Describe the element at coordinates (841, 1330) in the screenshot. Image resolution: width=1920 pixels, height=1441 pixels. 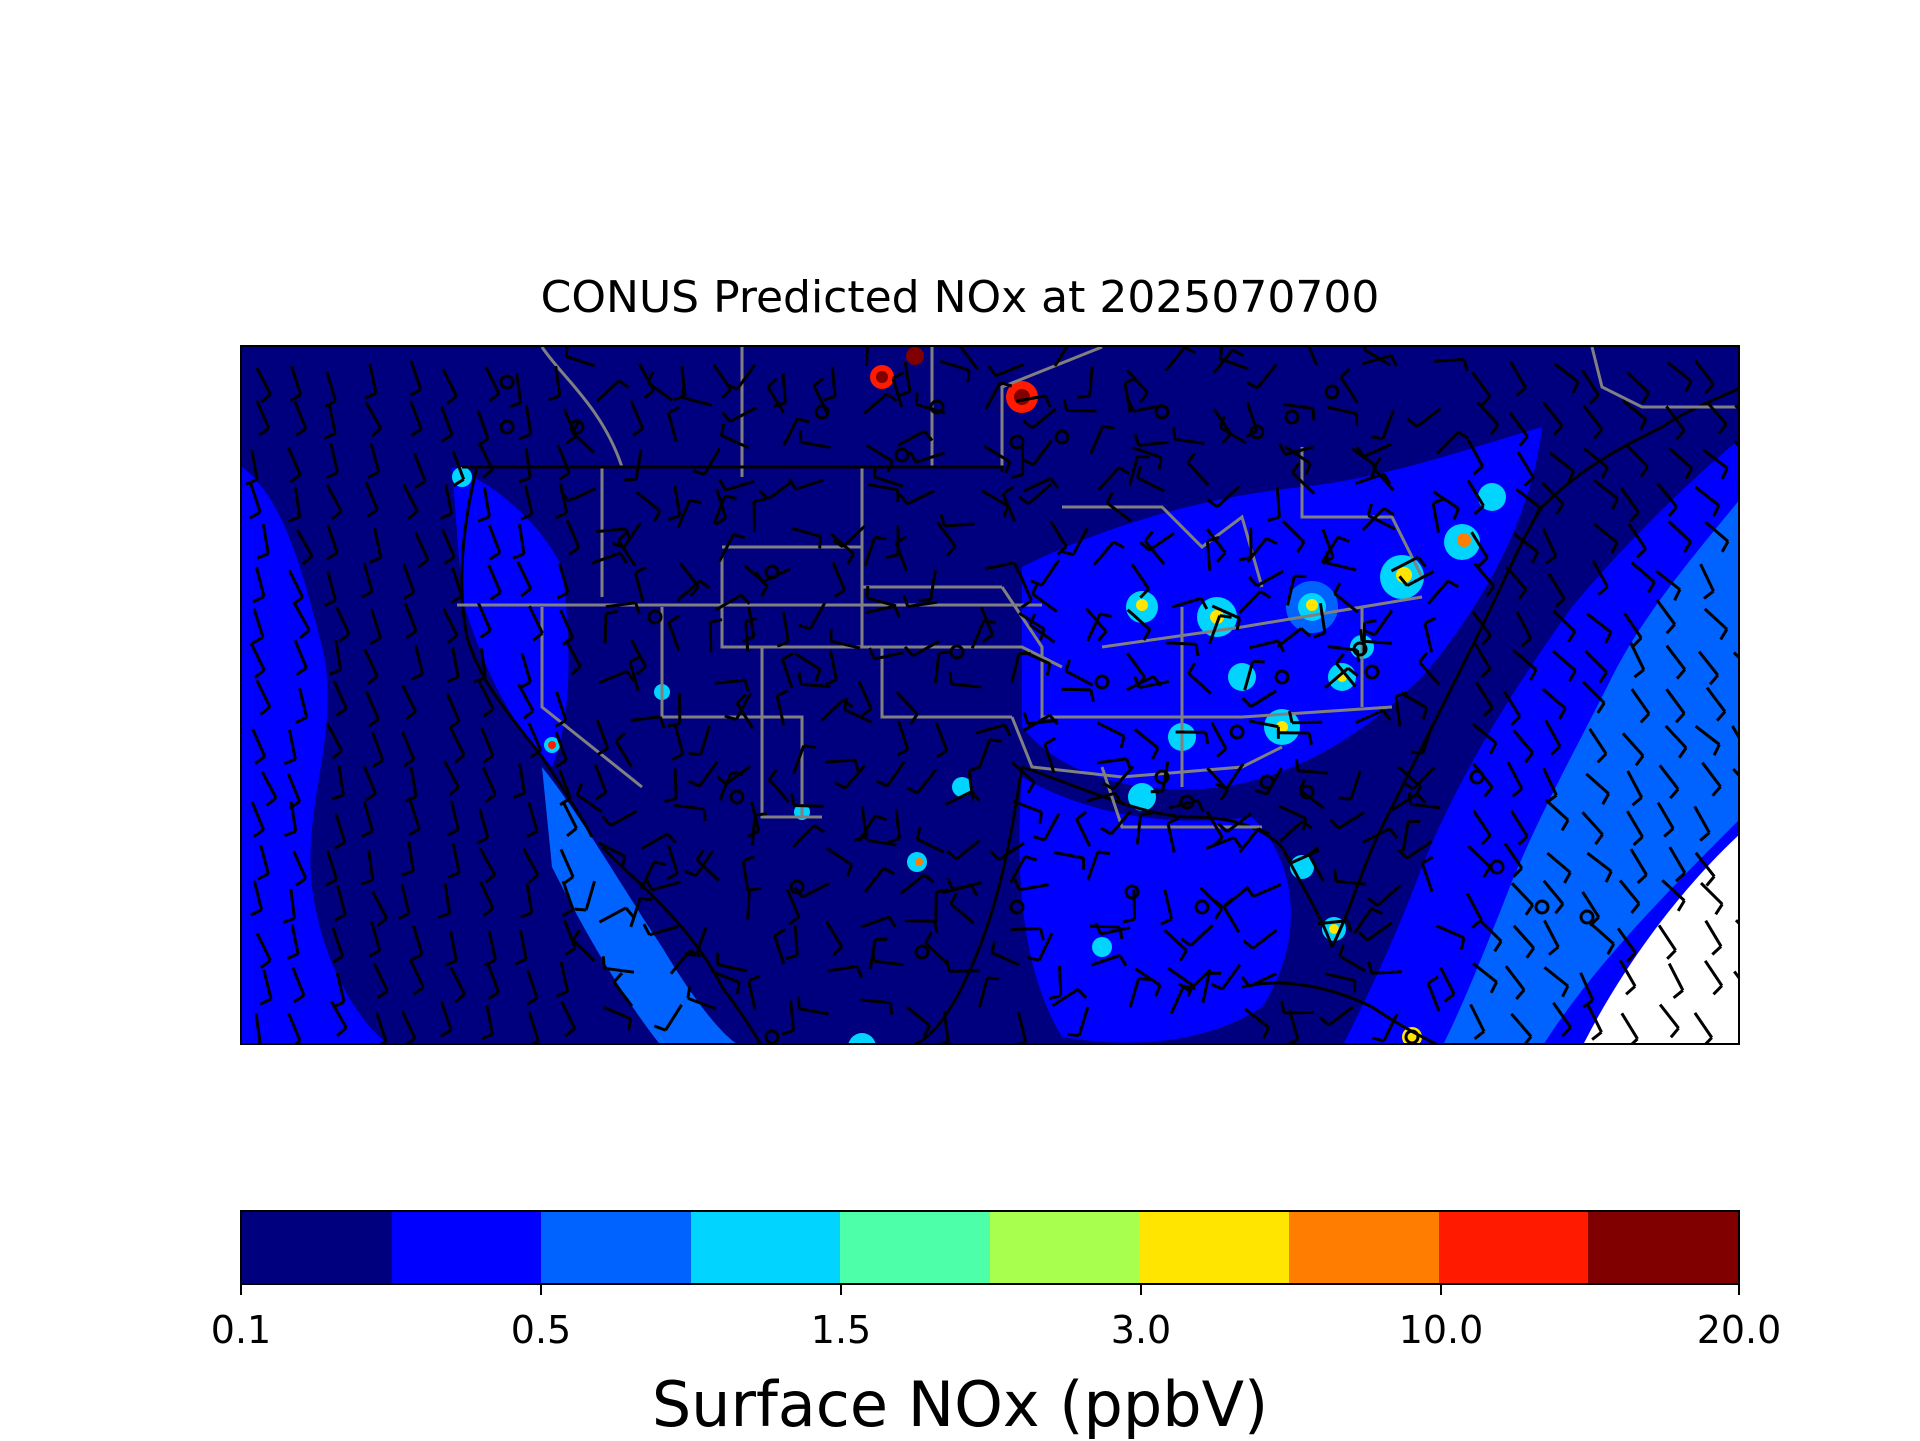
I see `colorbar-tick-label: 1.5` at that location.